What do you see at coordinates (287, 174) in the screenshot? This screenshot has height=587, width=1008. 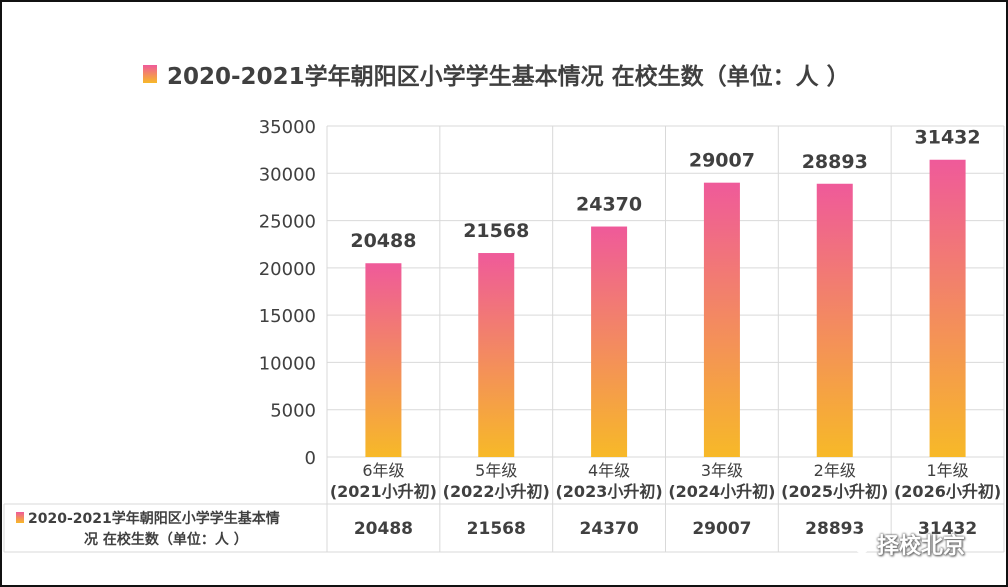 I see `y-tick-label: 30000` at bounding box center [287, 174].